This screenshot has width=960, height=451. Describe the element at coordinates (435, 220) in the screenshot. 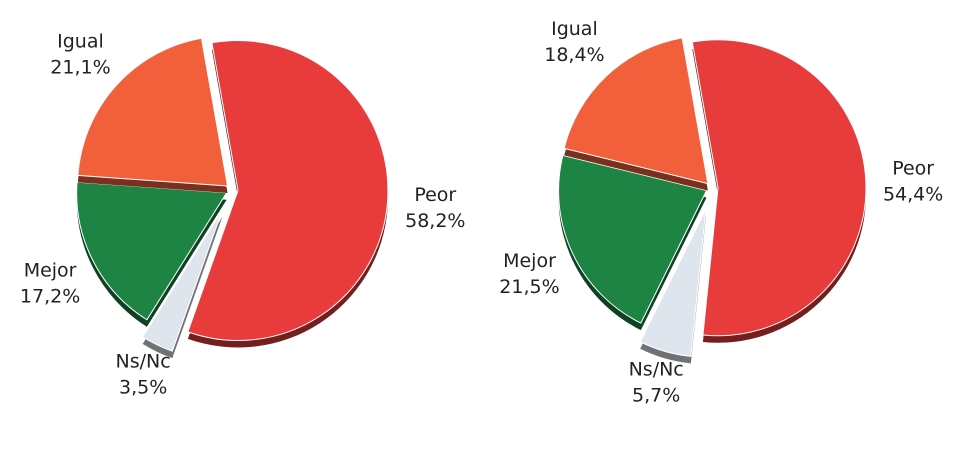

I see `value-label: 58,2%` at that location.